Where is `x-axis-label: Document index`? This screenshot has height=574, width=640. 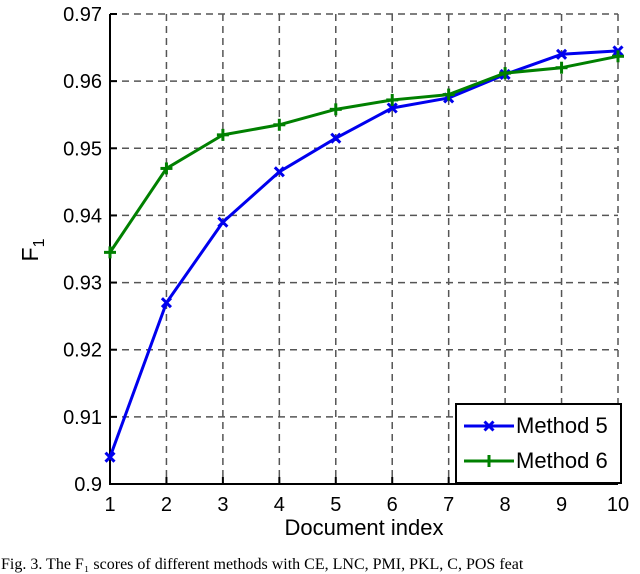
x-axis-label: Document index is located at coordinates (364, 527).